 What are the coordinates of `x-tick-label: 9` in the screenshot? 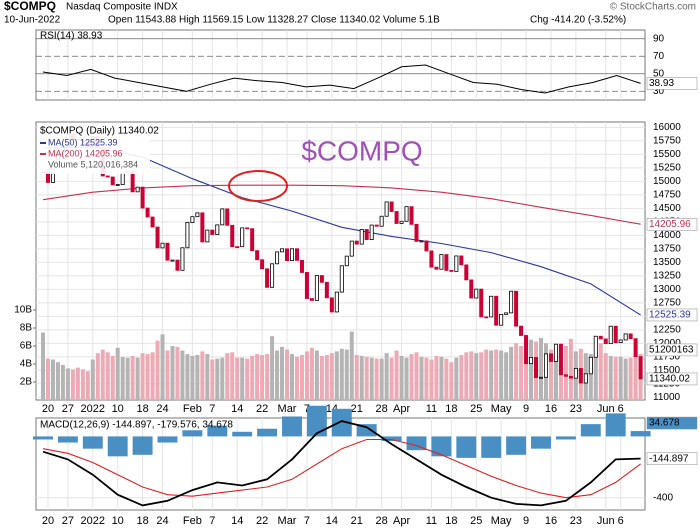 It's located at (526, 521).